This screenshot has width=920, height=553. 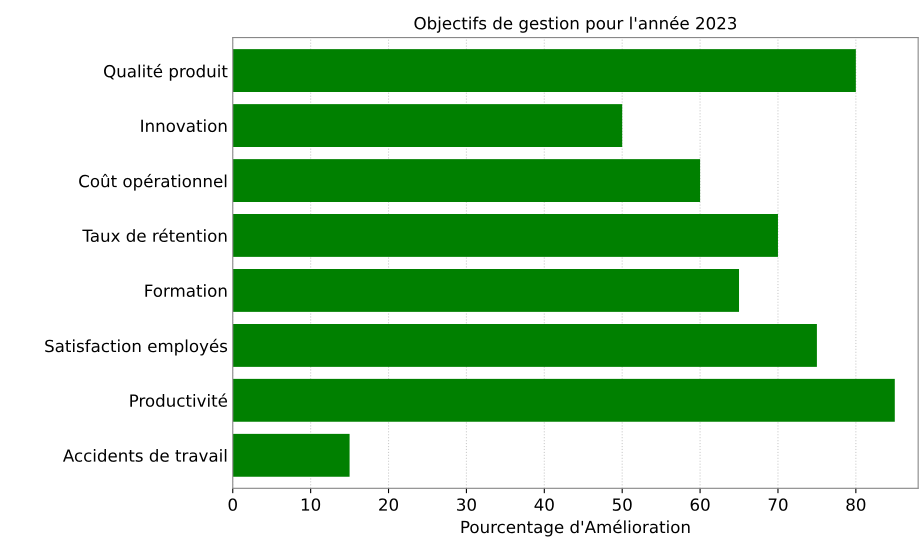 What do you see at coordinates (575, 24) in the screenshot?
I see `chart-title: Objectifs de gestion pour l'année 2023` at bounding box center [575, 24].